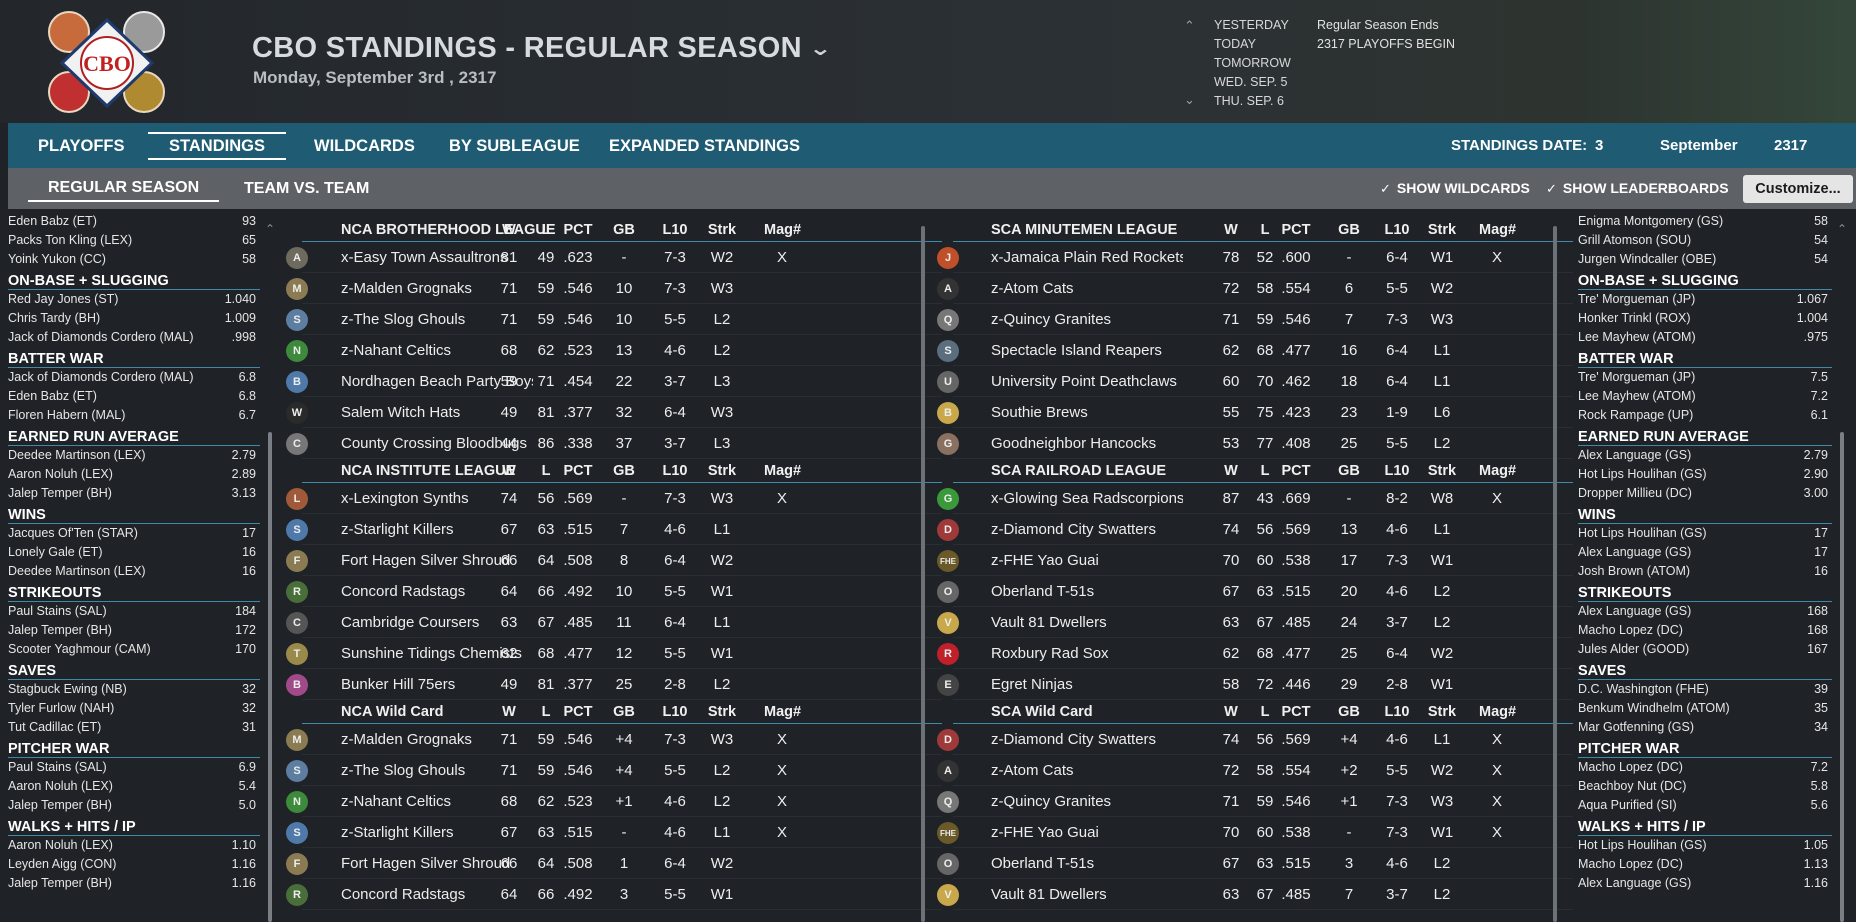 The height and width of the screenshot is (922, 1856). I want to click on leader-row: Aaron Noluh (LEX) 1.10, so click(134, 845).